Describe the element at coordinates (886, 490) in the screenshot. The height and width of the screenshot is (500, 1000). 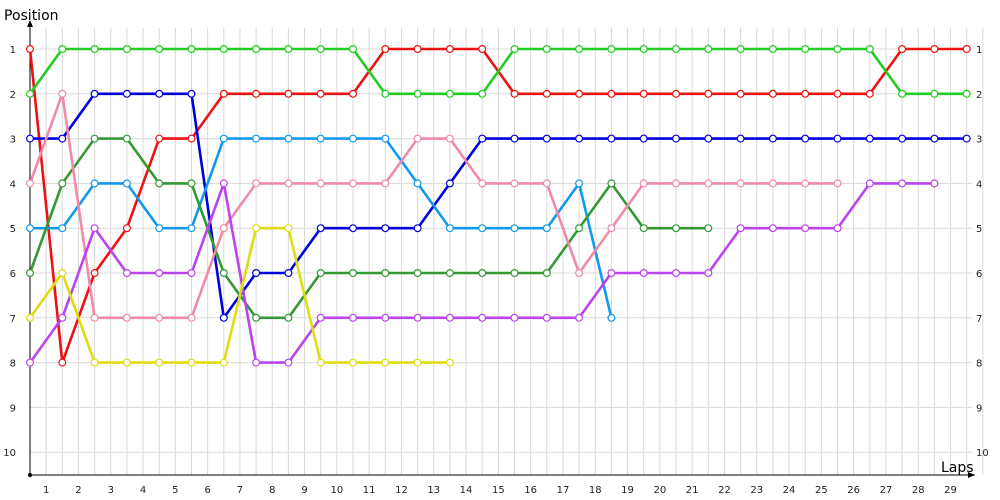
I see `x-tick-label: 27` at that location.